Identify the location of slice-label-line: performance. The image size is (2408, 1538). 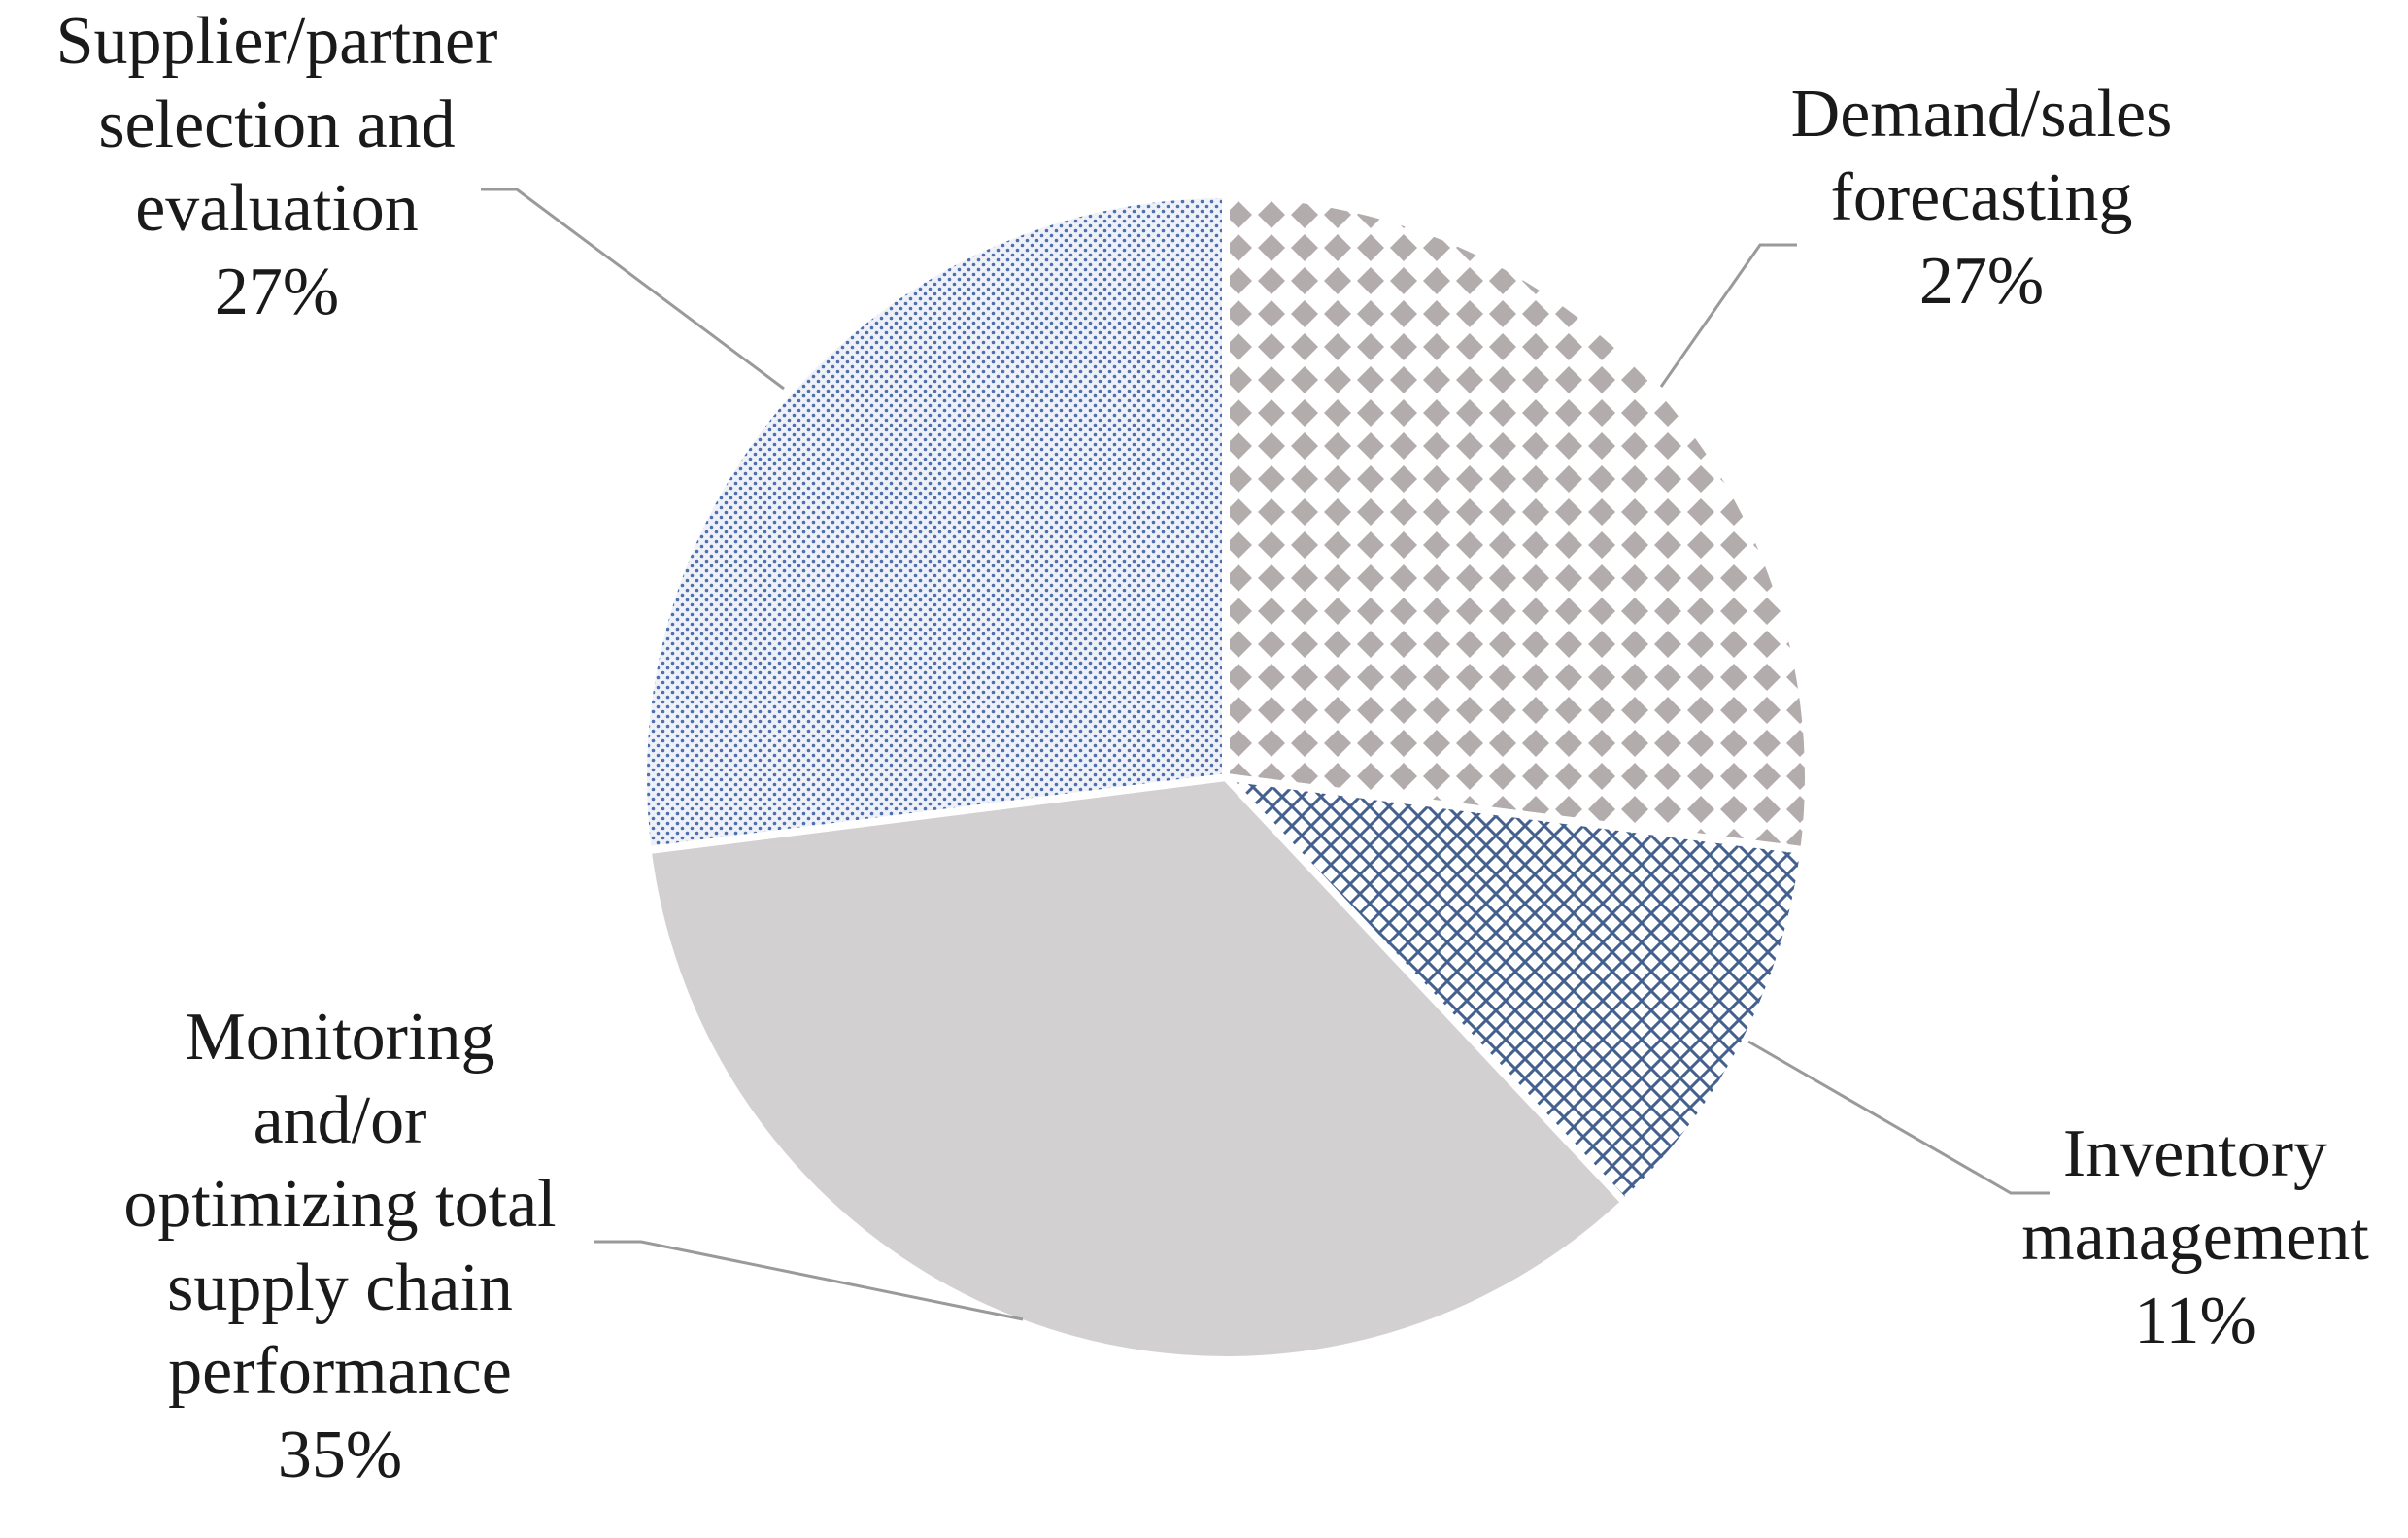
(340, 1371).